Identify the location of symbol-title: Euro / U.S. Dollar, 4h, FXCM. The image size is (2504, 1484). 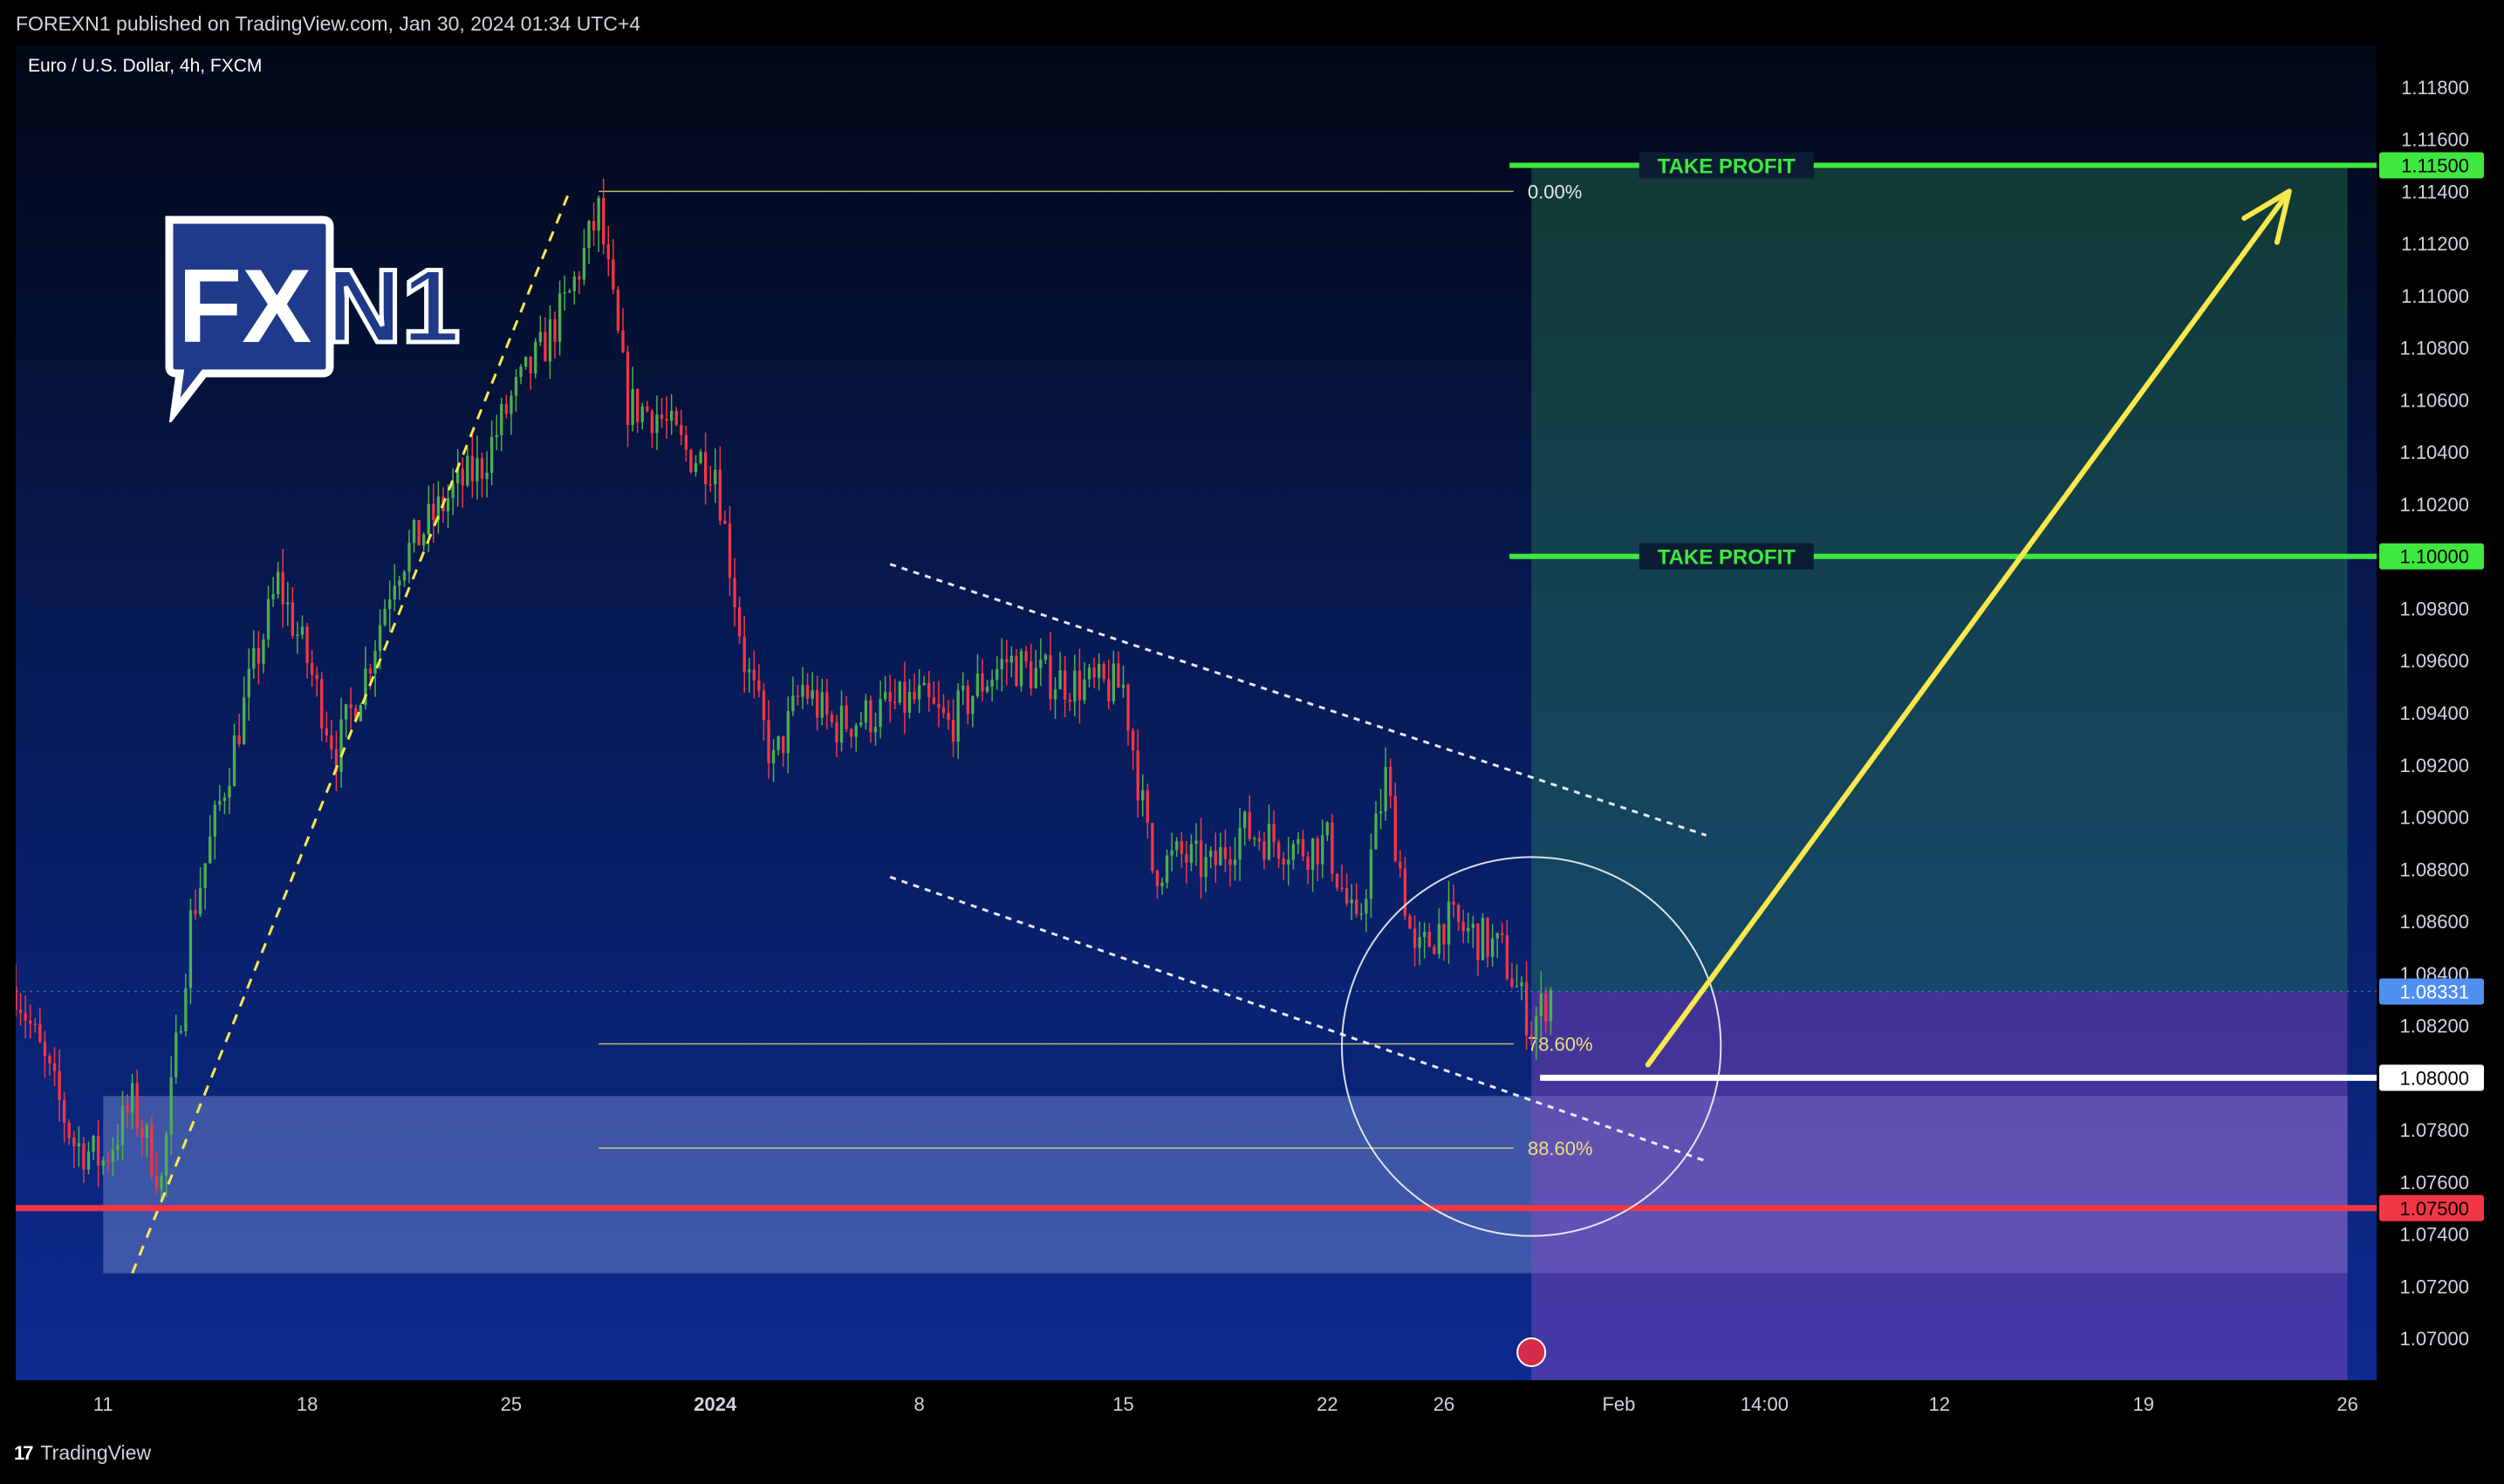
(145, 66).